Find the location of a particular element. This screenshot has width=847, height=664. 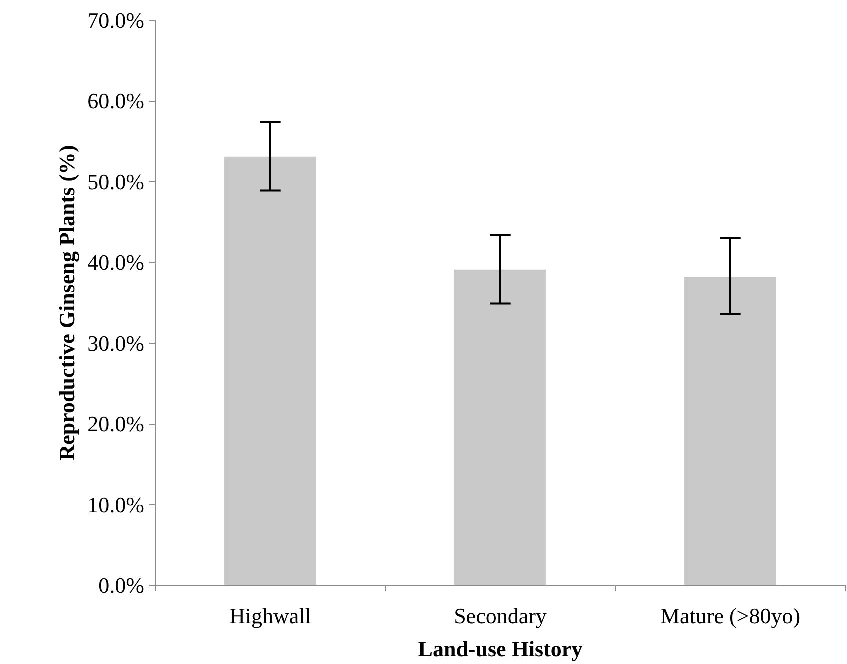

y-tick-label: 70.0% is located at coordinates (116, 20).